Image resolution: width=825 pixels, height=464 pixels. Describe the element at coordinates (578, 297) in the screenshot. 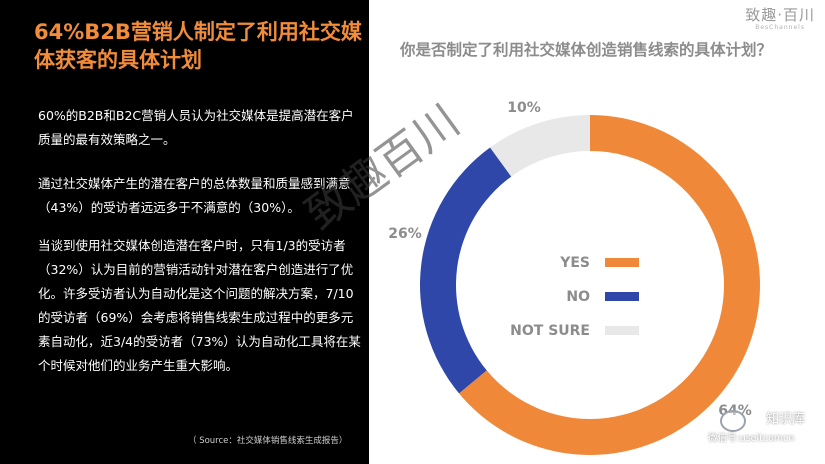

I see `legend-label-no: NO` at that location.